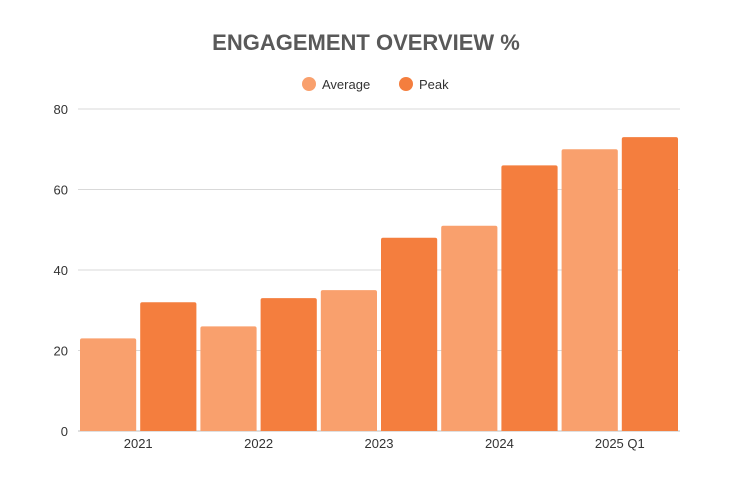 The height and width of the screenshot is (477, 733). I want to click on bar-average-2025-q1, so click(589, 290).